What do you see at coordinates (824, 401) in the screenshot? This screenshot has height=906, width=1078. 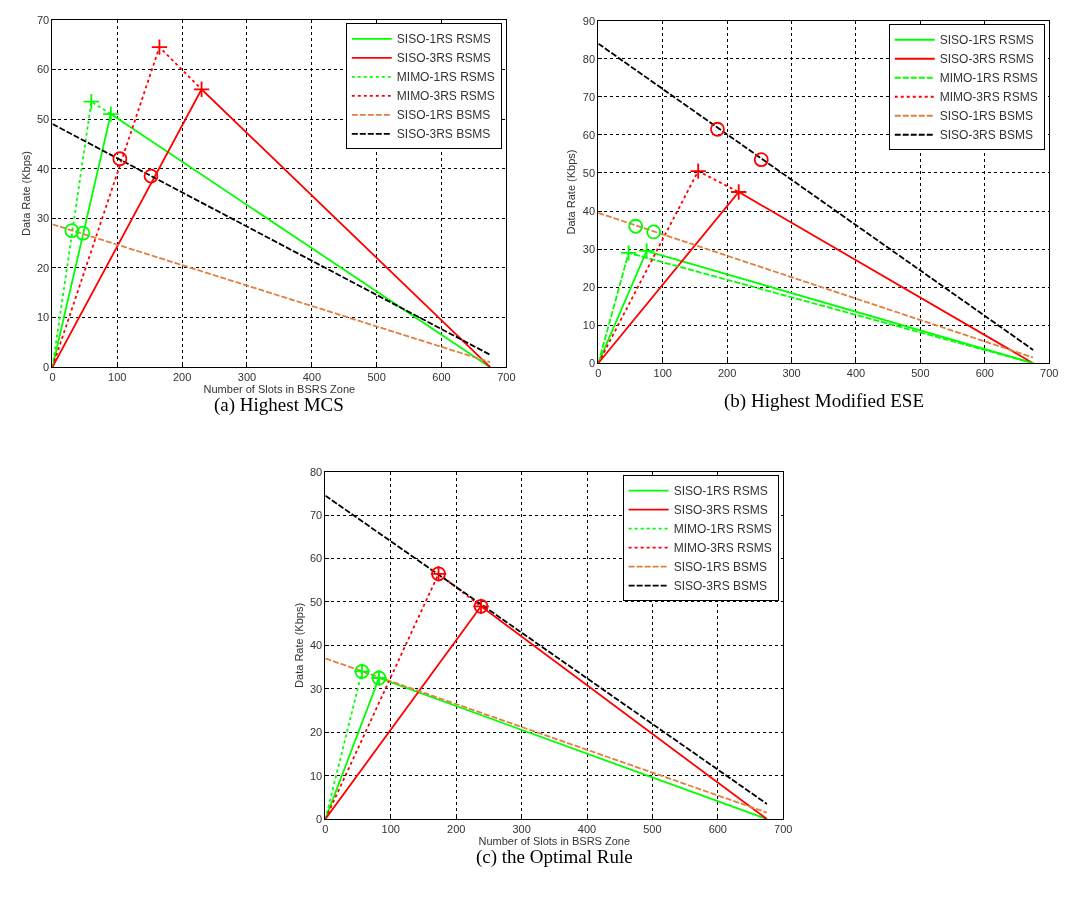 I see `text: (b) Highest Modified ESE` at bounding box center [824, 401].